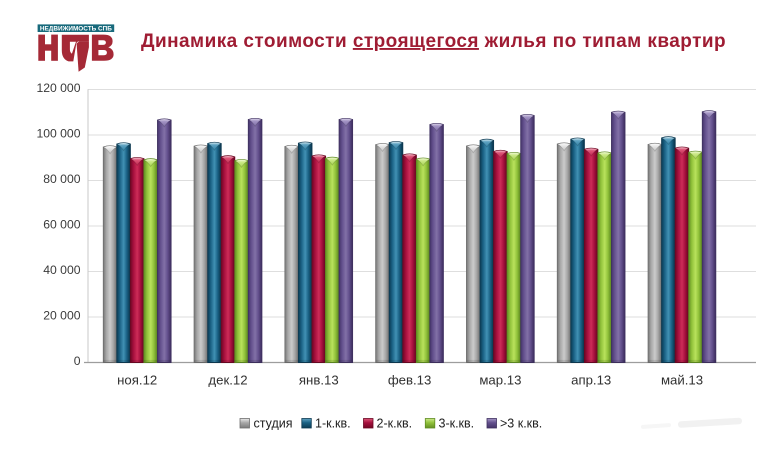 This screenshot has height=465, width=770. Describe the element at coordinates (682, 380) in the screenshot. I see `svg-text: май.13` at that location.